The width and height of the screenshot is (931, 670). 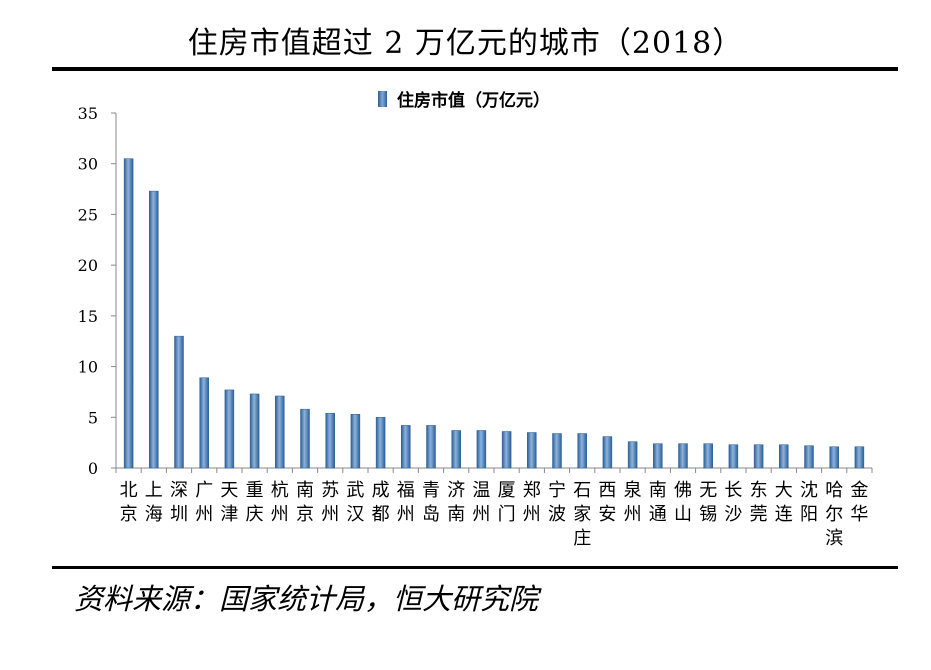 I want to click on x-tick-label: 金, so click(x=859, y=490).